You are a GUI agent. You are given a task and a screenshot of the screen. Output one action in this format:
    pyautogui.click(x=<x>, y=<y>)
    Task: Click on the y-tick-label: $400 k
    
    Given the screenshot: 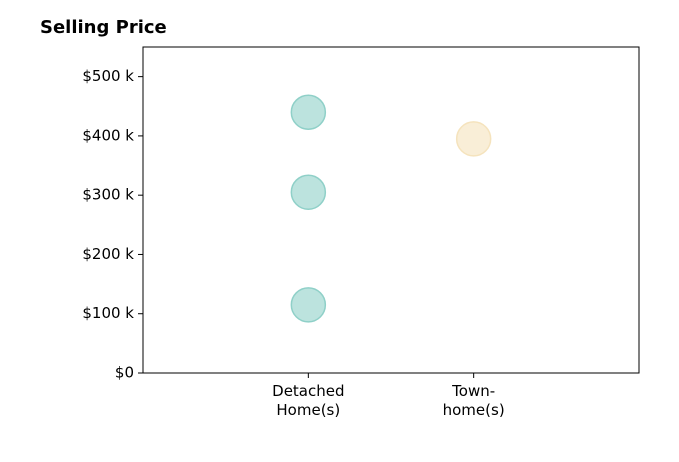 What is the action you would take?
    pyautogui.click(x=108, y=135)
    